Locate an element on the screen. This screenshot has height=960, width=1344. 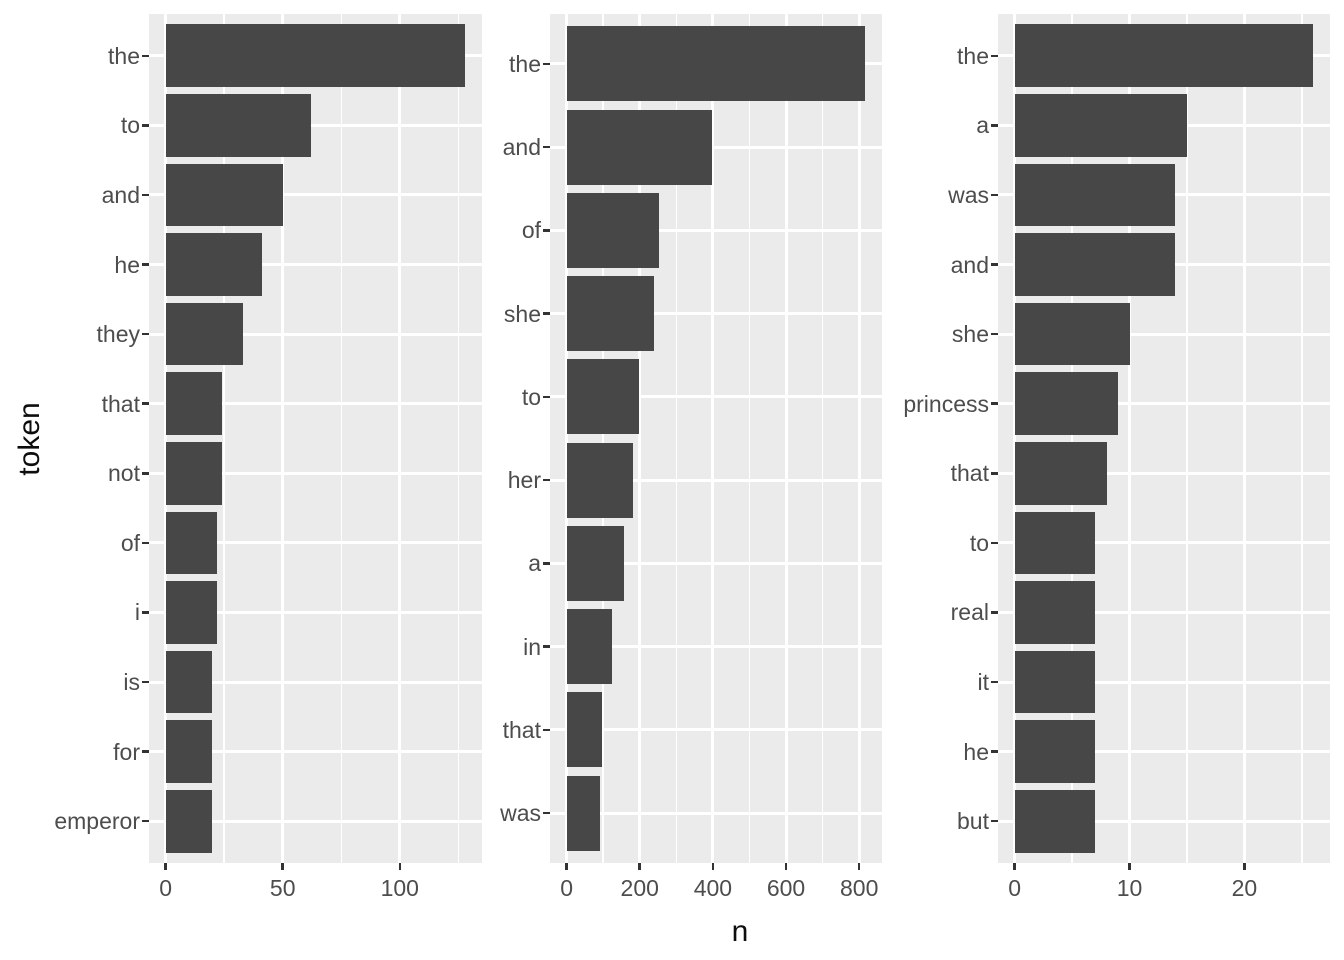
x-tick-label: 20 is located at coordinates (1244, 888).